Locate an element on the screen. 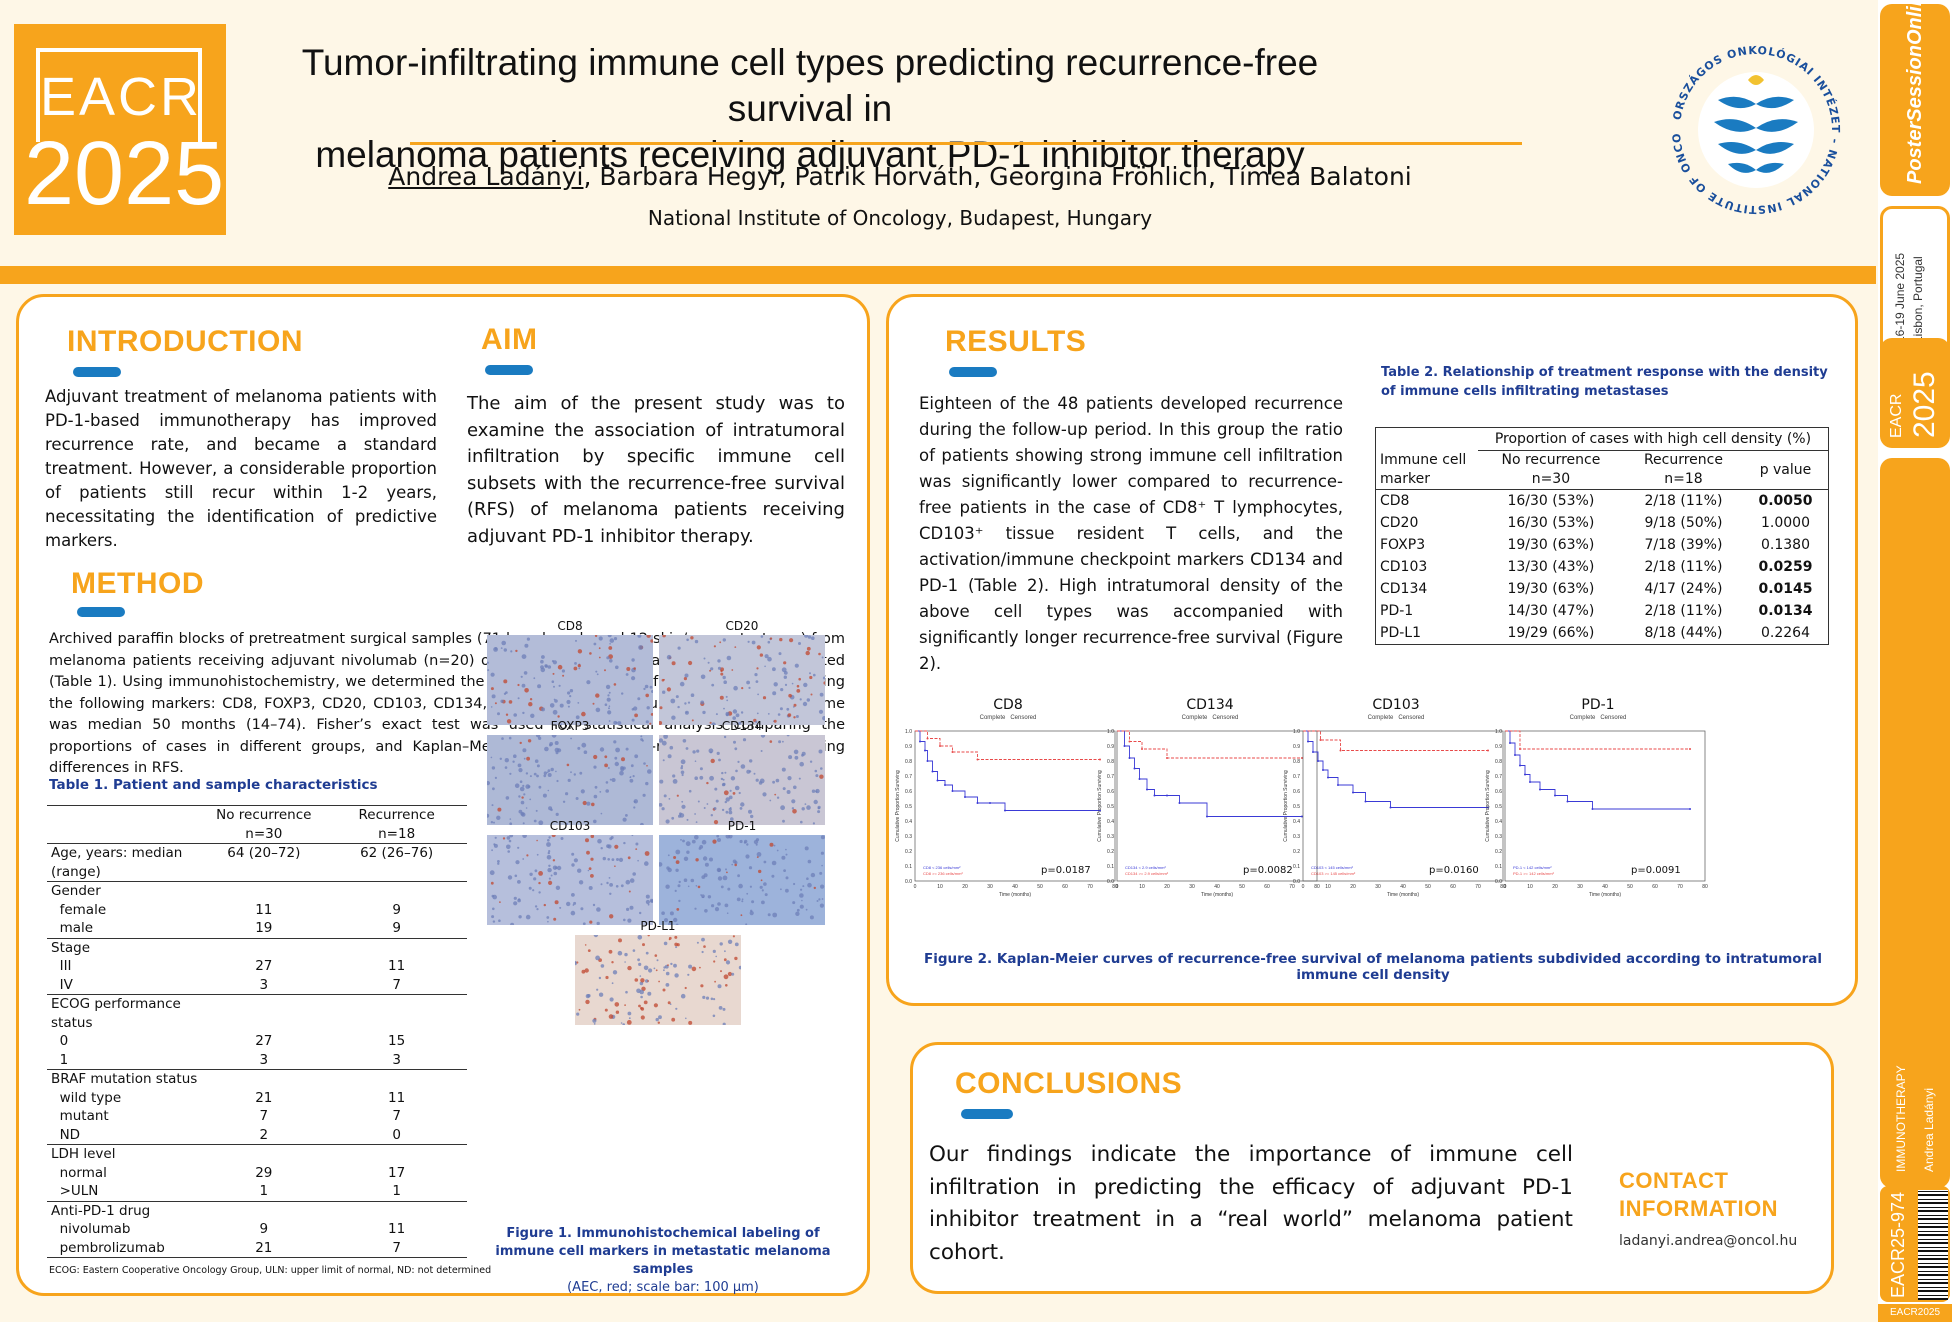  event-dates: 16-19 June 2025 is located at coordinates (1900, 297).